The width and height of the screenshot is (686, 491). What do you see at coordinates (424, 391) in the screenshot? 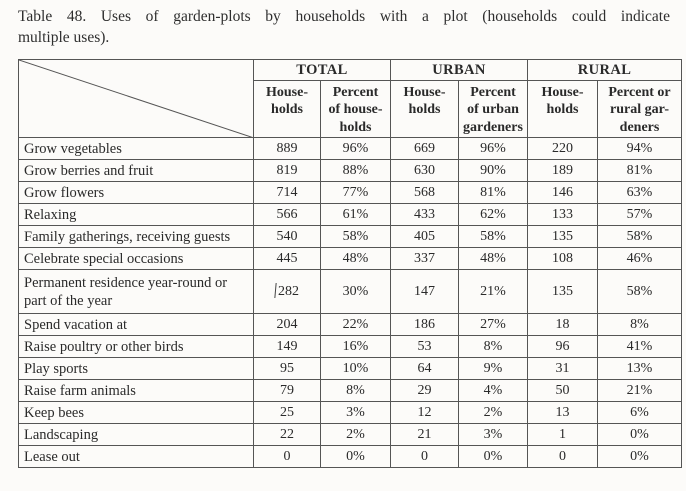
I see `cell-urban-households: 29` at bounding box center [424, 391].